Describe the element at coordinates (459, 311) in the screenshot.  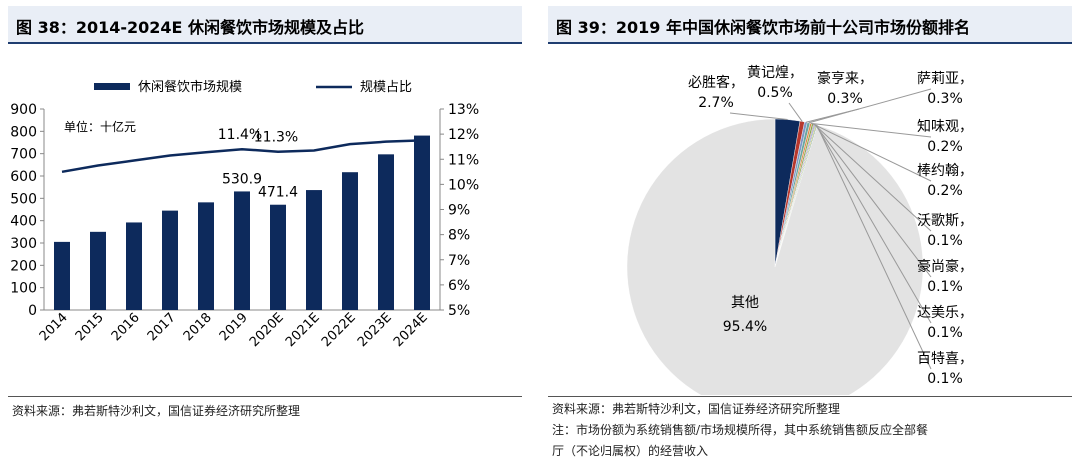
I see `right-y-tick-label: 5%` at that location.